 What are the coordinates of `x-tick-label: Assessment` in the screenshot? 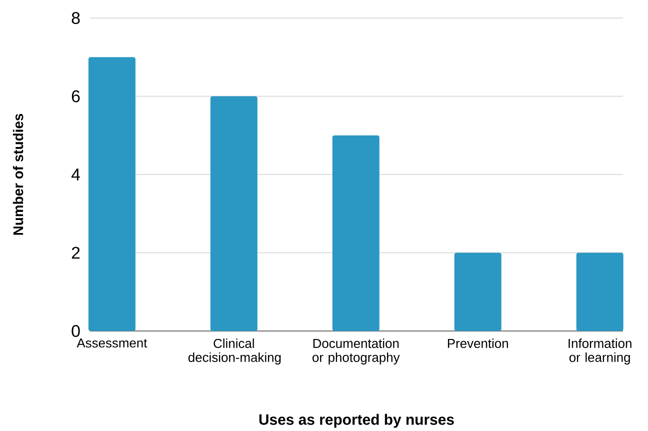 It's located at (112, 343).